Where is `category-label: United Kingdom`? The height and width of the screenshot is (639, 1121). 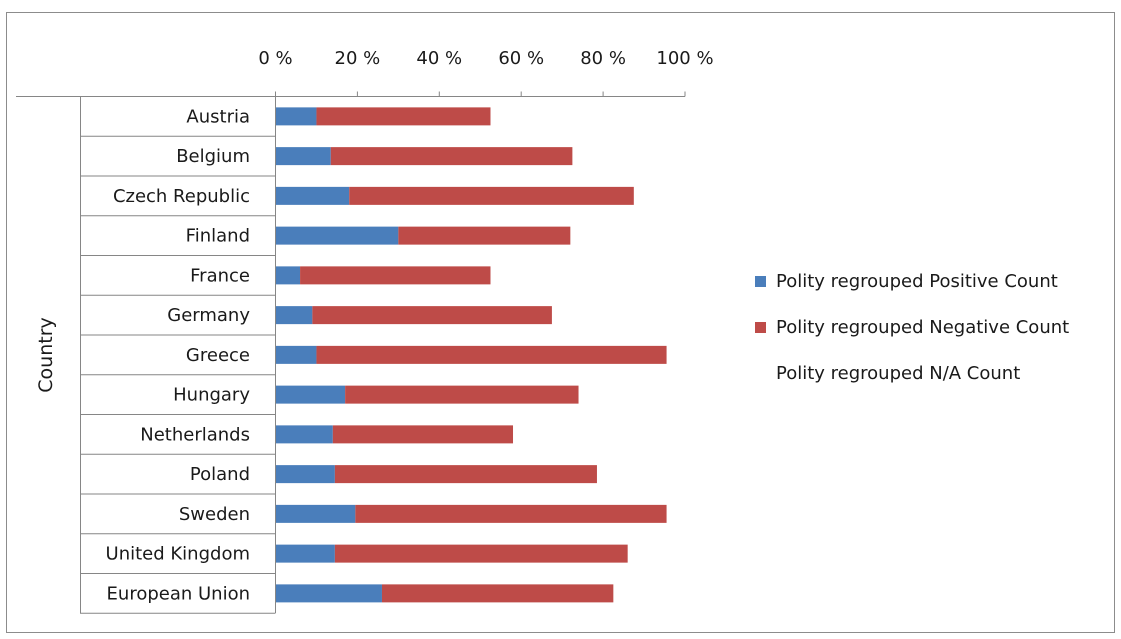 category-label: United Kingdom is located at coordinates (178, 554).